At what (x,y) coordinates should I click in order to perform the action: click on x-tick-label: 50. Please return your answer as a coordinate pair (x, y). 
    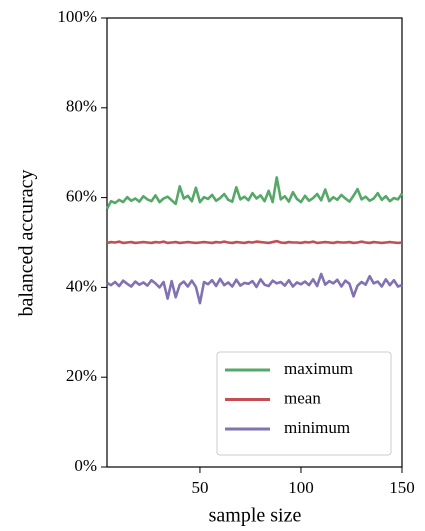
    Looking at the image, I should click on (199, 487).